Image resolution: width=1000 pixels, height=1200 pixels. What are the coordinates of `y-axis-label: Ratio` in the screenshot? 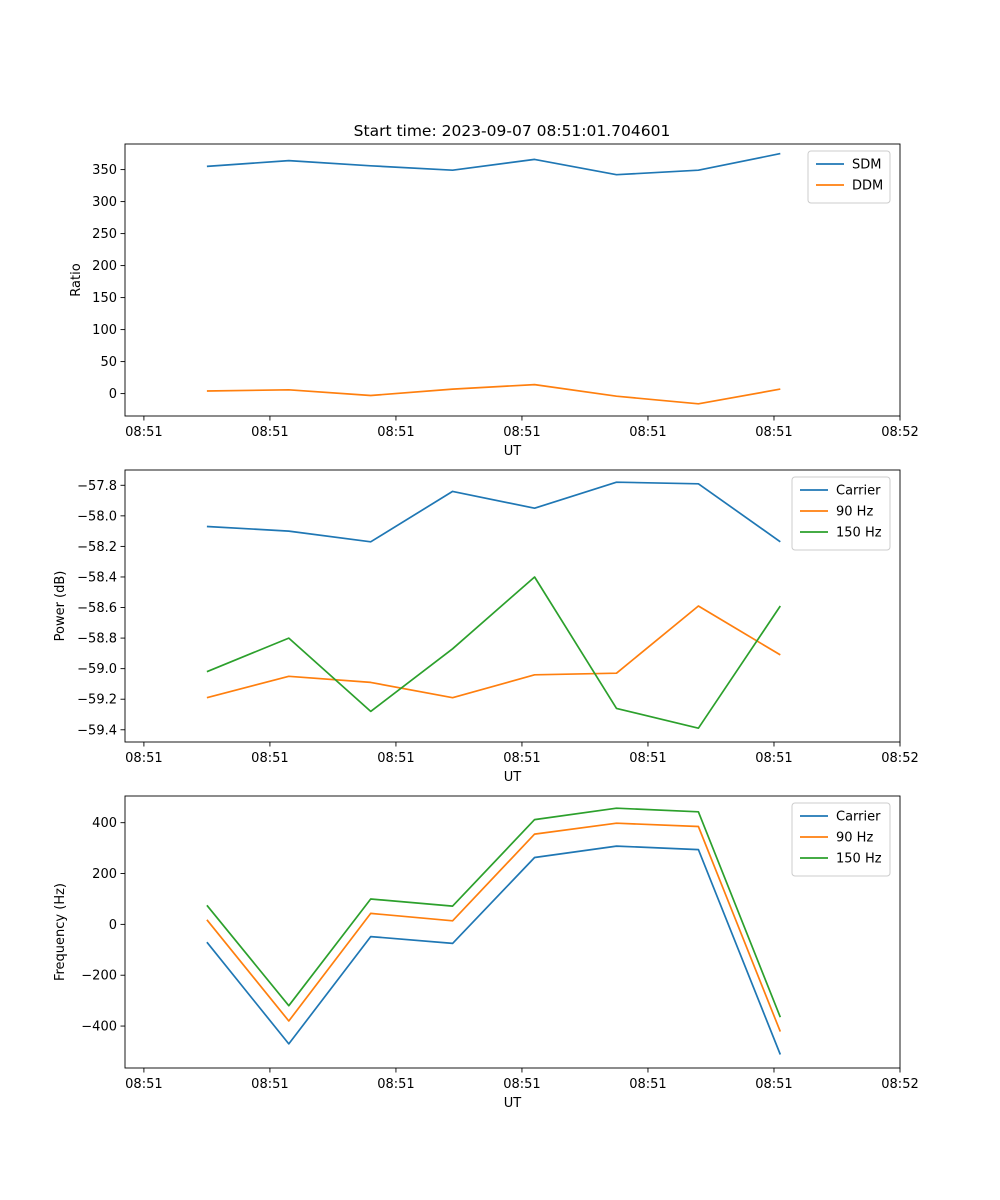 It's located at (76, 279).